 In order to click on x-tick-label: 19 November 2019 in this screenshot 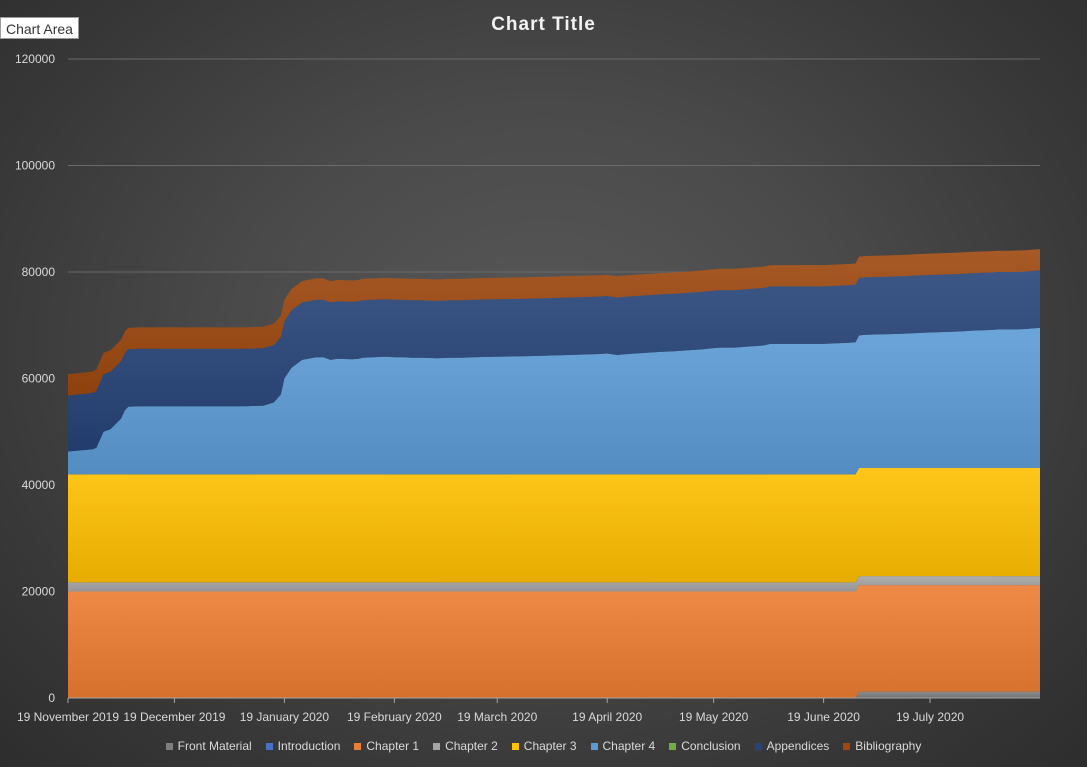, I will do `click(68, 717)`.